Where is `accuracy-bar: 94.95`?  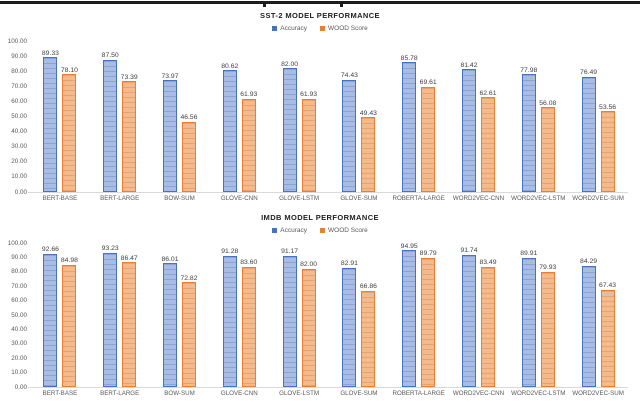 accuracy-bar: 94.95 is located at coordinates (409, 315).